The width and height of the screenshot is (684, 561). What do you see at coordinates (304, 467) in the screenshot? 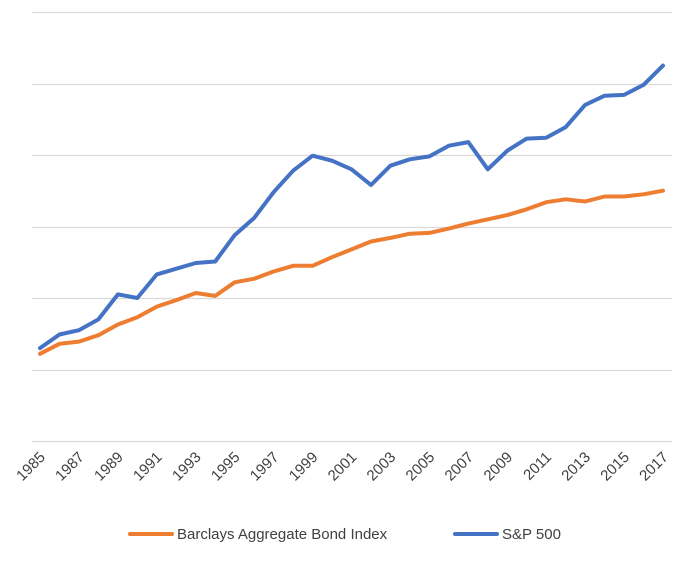
I see `x-tick-label-1999: 1999` at bounding box center [304, 467].